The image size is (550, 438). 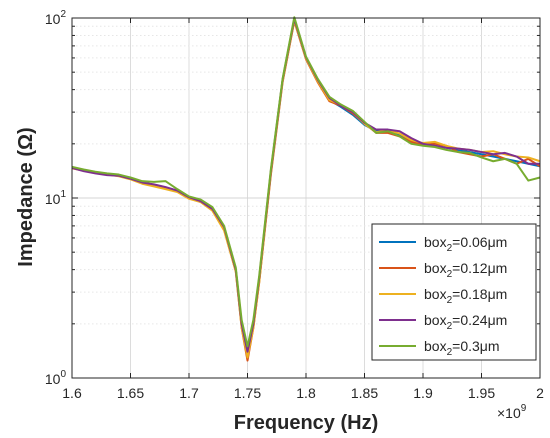 I want to click on y-tick-labels: 10⁰ 10¹ 10², so click(x=56, y=198).